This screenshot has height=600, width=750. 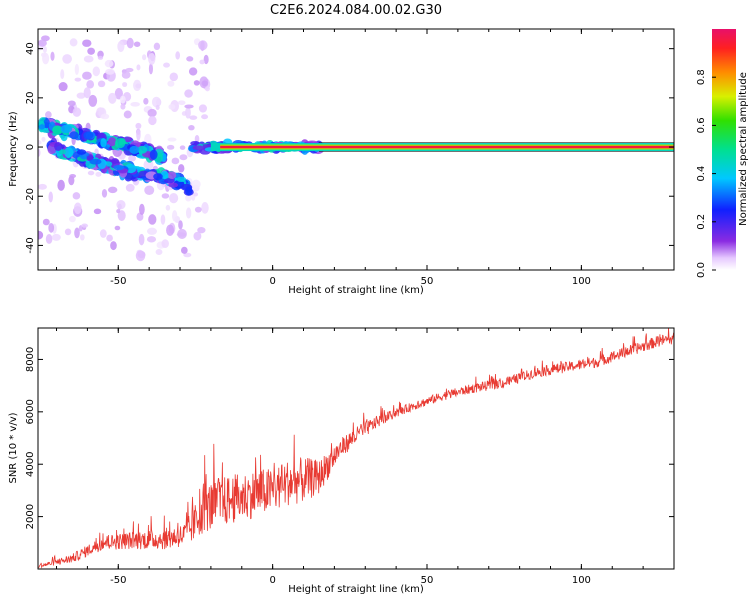 What do you see at coordinates (701, 222) in the screenshot?
I see `colorbar-tick-label: 0.2` at bounding box center [701, 222].